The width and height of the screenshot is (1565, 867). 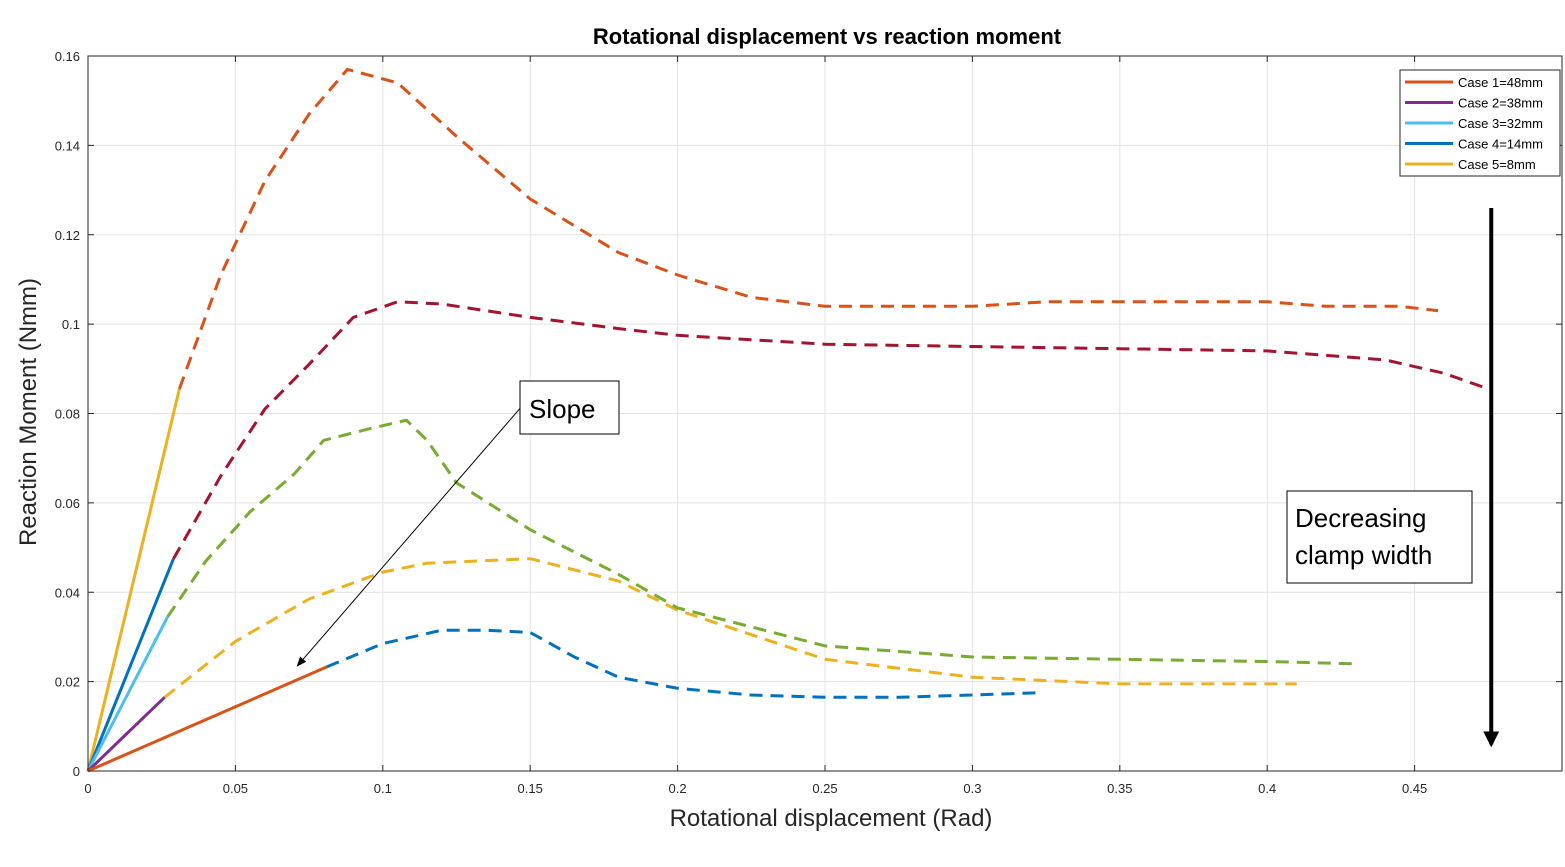 I want to click on x-tick-label: 0.35, so click(x=1119, y=788).